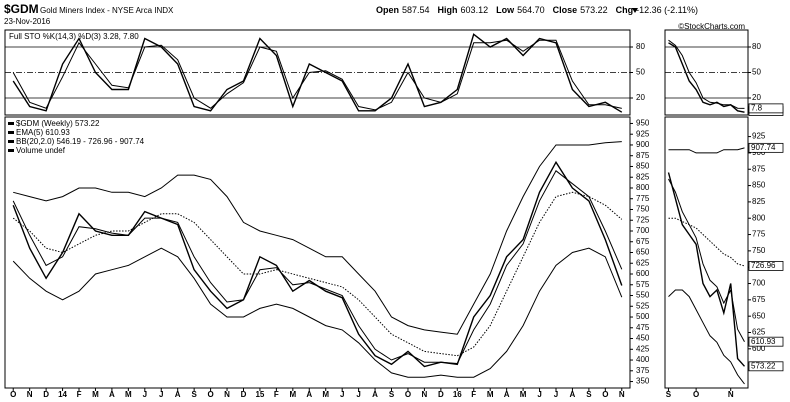  I want to click on y-tick-label: 750, so click(759, 250).